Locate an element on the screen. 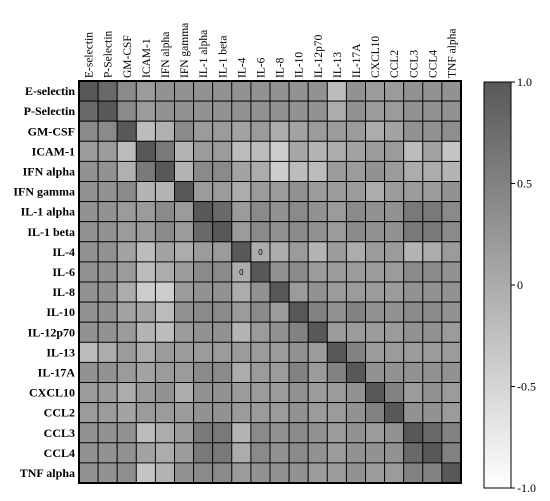 The width and height of the screenshot is (550, 501). column-label: IL-10 is located at coordinates (300, 65).